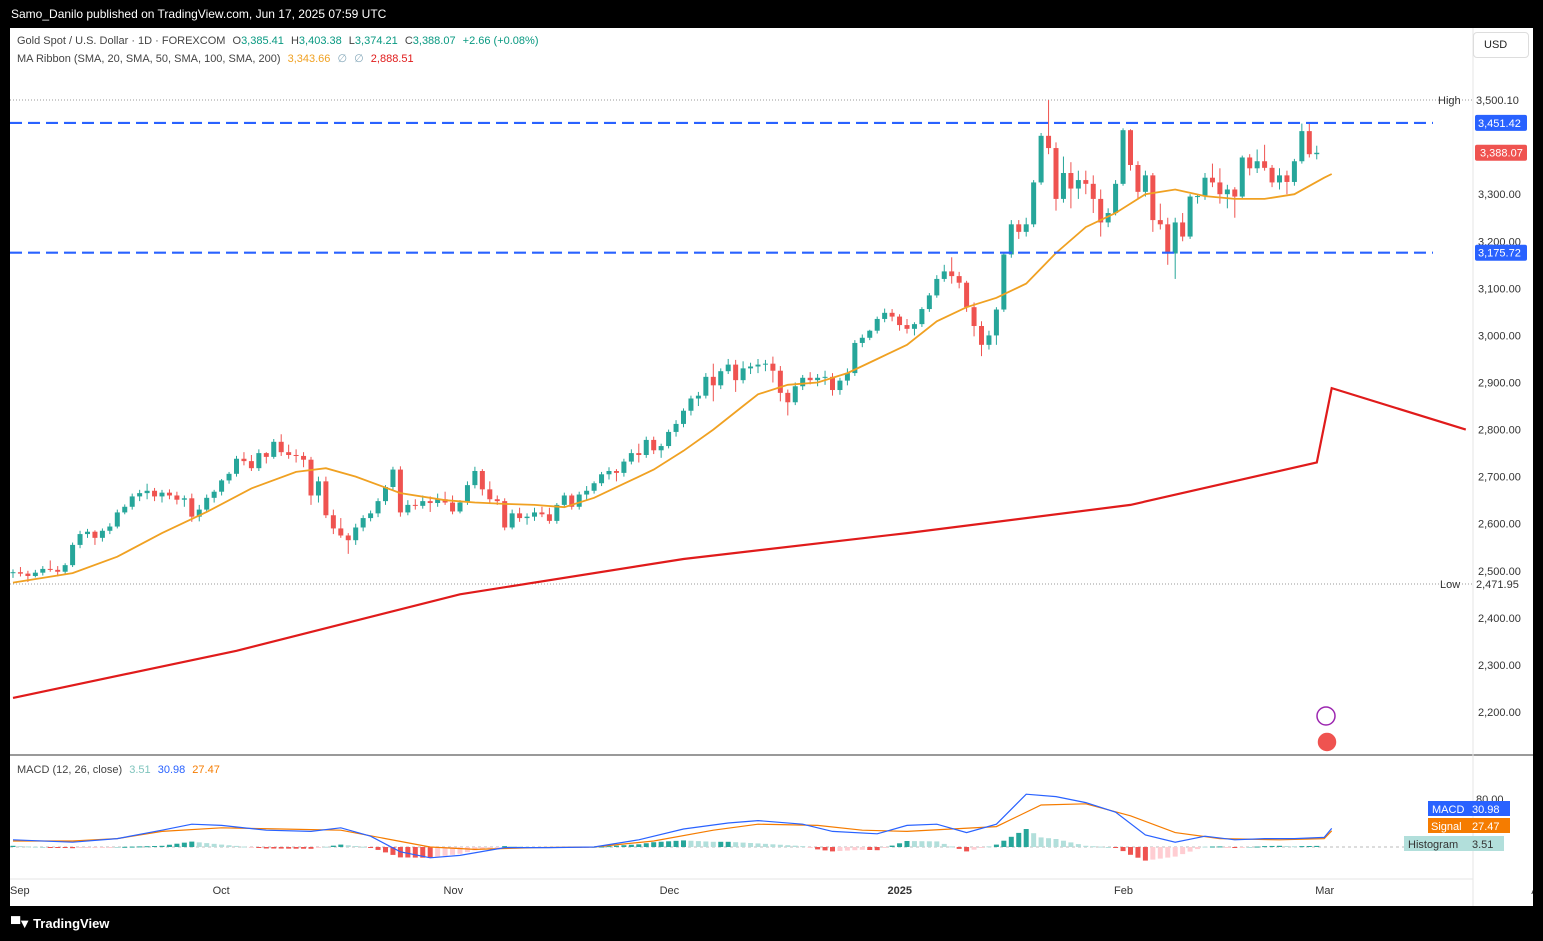 This screenshot has height=941, width=1543. What do you see at coordinates (376, 41) in the screenshot?
I see `legend-low: 3,374.21` at bounding box center [376, 41].